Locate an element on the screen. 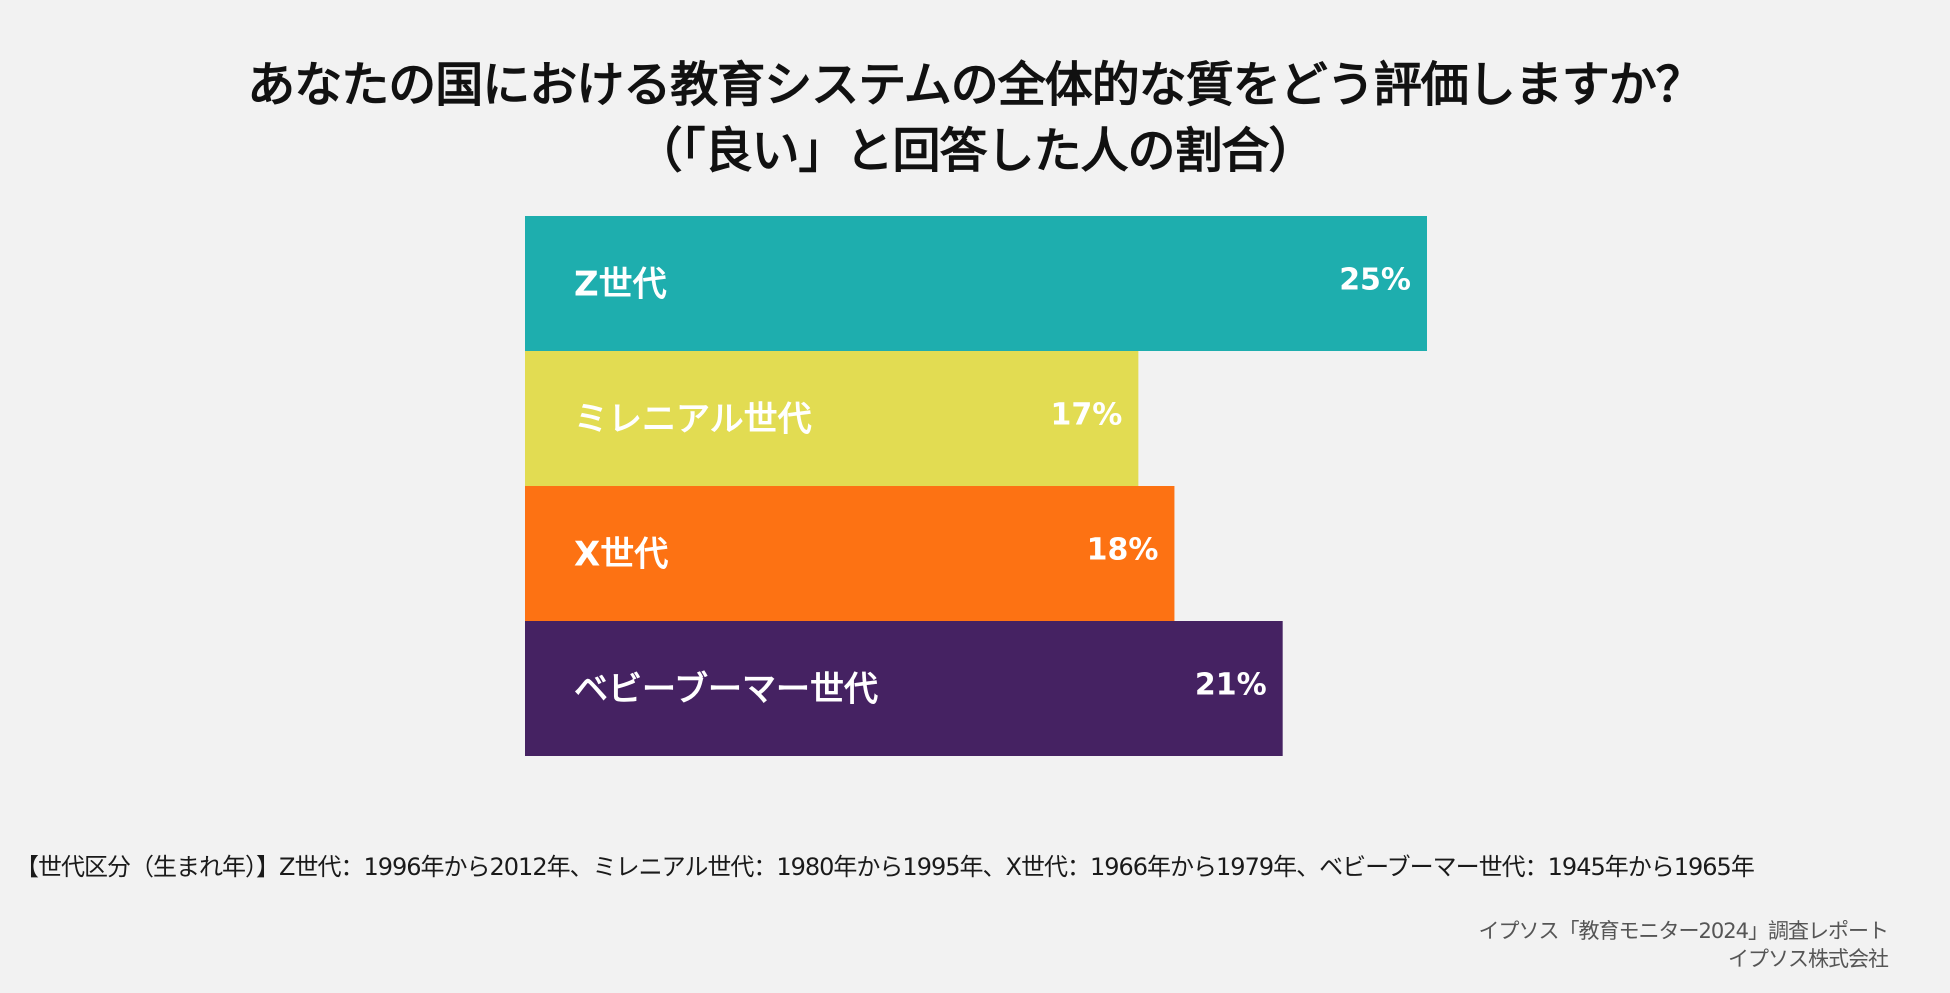 The width and height of the screenshot is (1950, 993). bar-group-0: Z世代 25% is located at coordinates (976, 283).